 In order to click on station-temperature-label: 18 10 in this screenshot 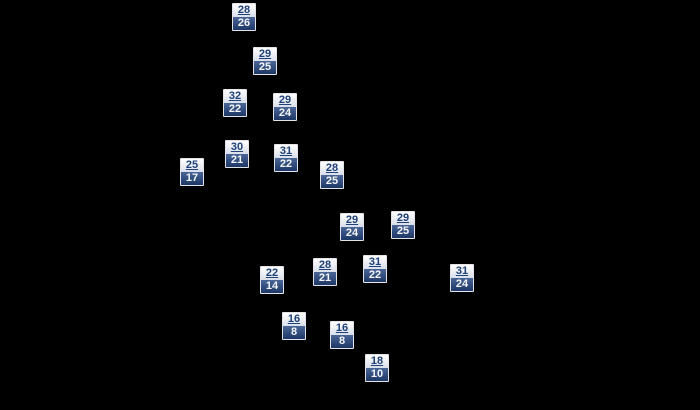, I will do `click(377, 368)`.